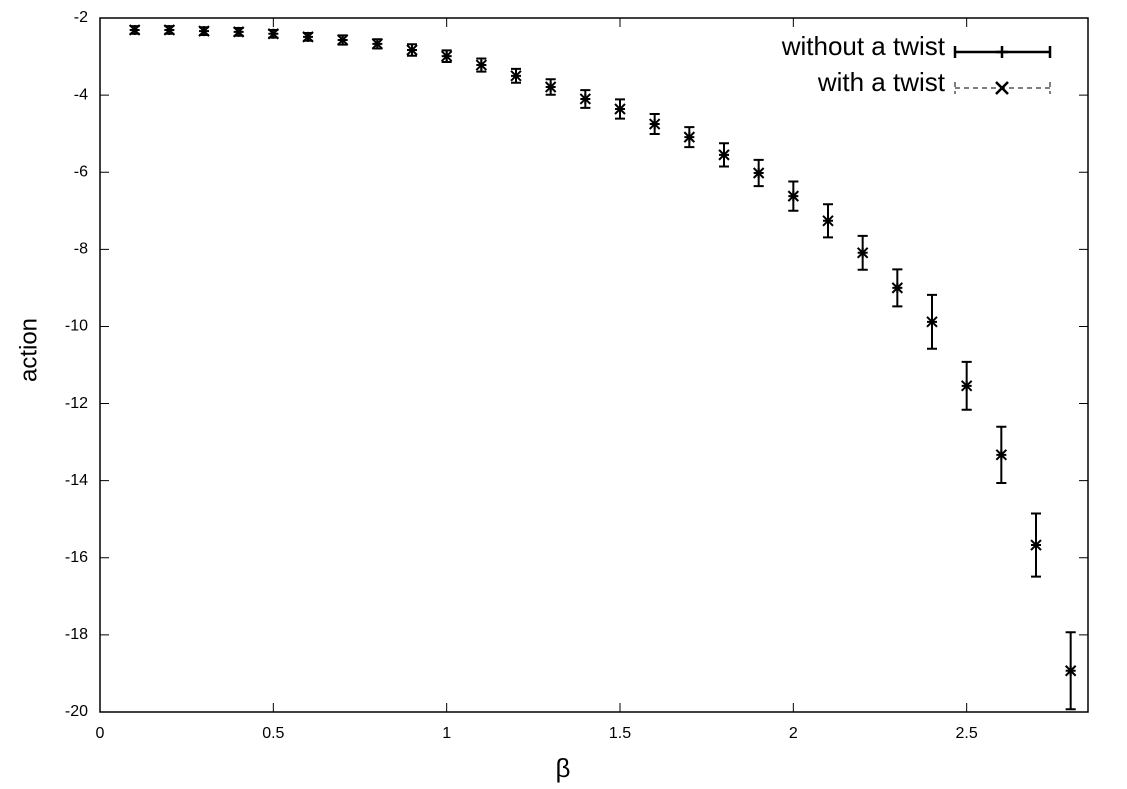  I want to click on legend-label: with a twist, so click(881, 82).